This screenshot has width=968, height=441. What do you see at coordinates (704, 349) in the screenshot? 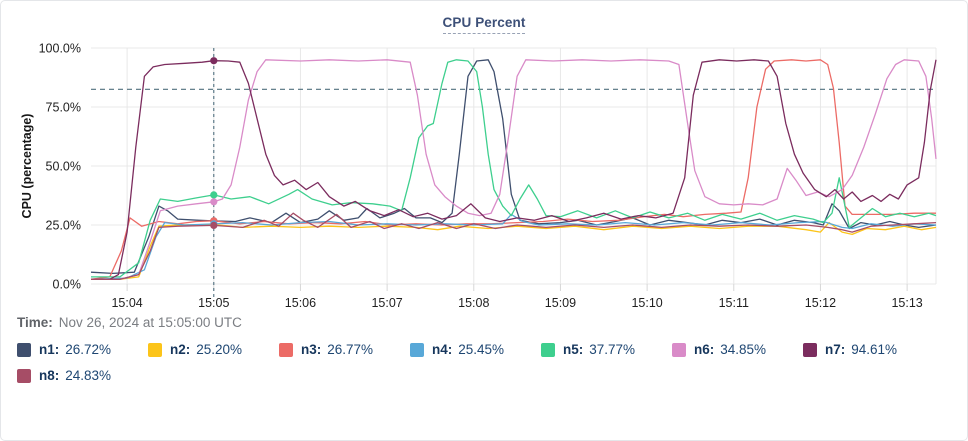
I see `legend-series-name: n6:` at bounding box center [704, 349].